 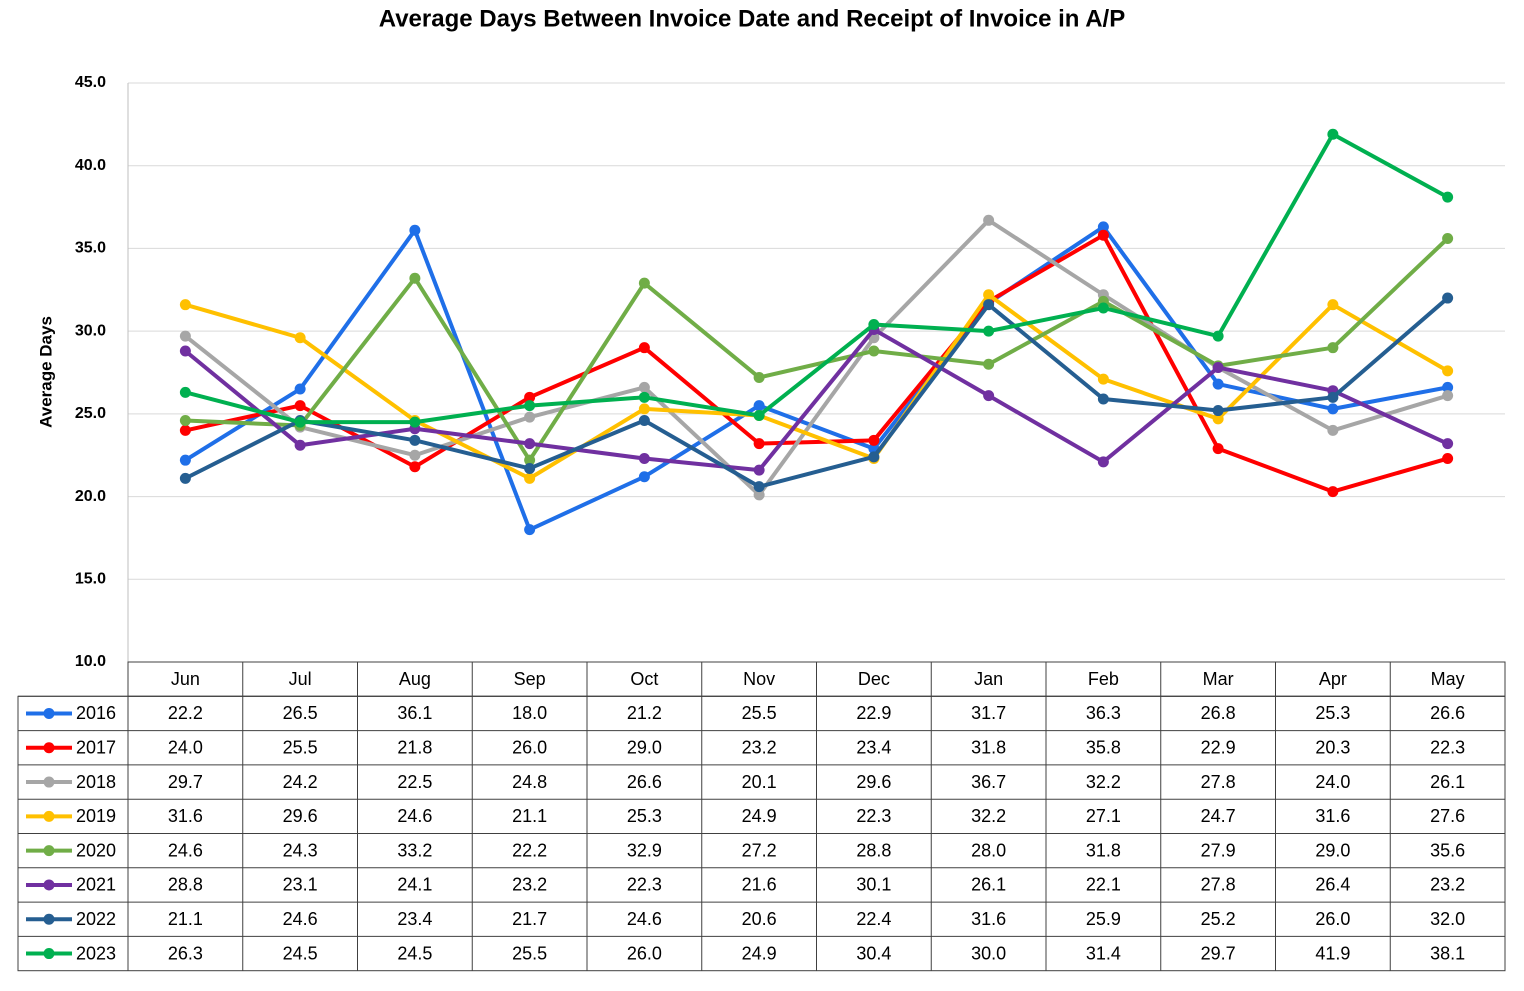 I want to click on table-value: 30.0, so click(x=988, y=953).